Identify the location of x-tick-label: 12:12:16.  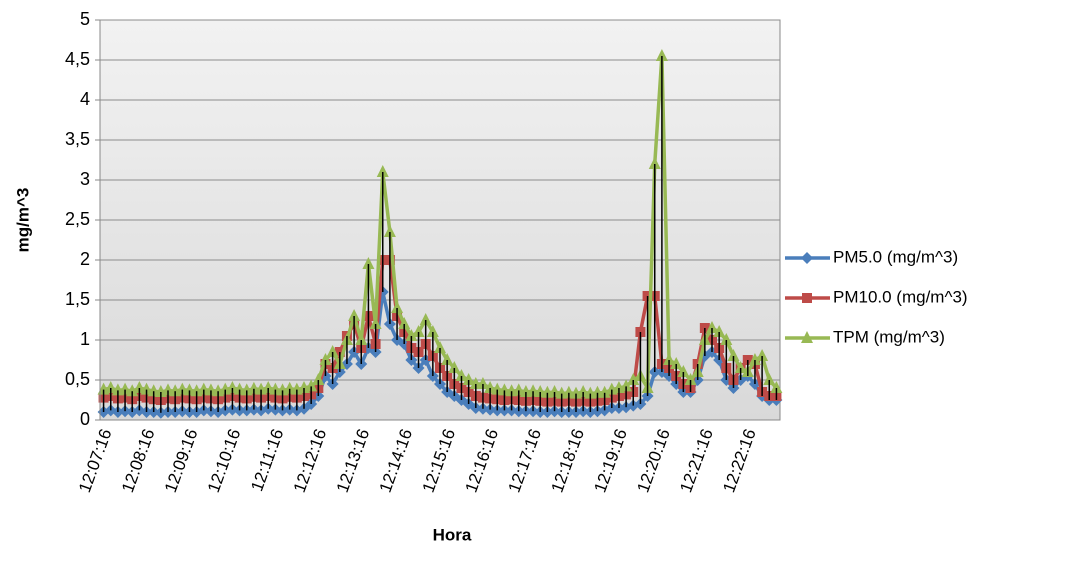
(310, 460).